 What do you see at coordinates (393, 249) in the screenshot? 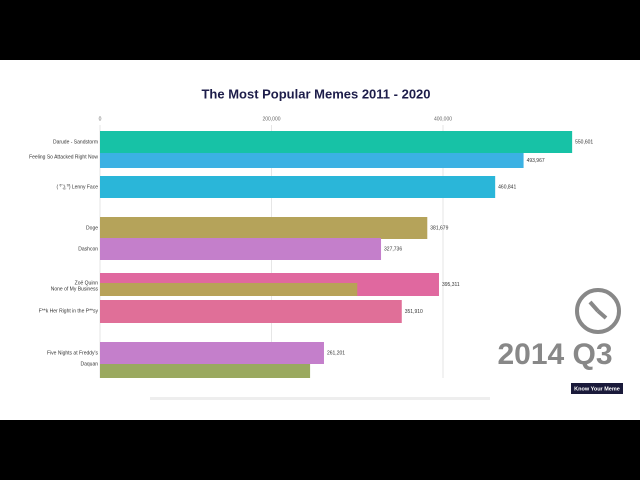
I see `value-label: 327,736` at bounding box center [393, 249].